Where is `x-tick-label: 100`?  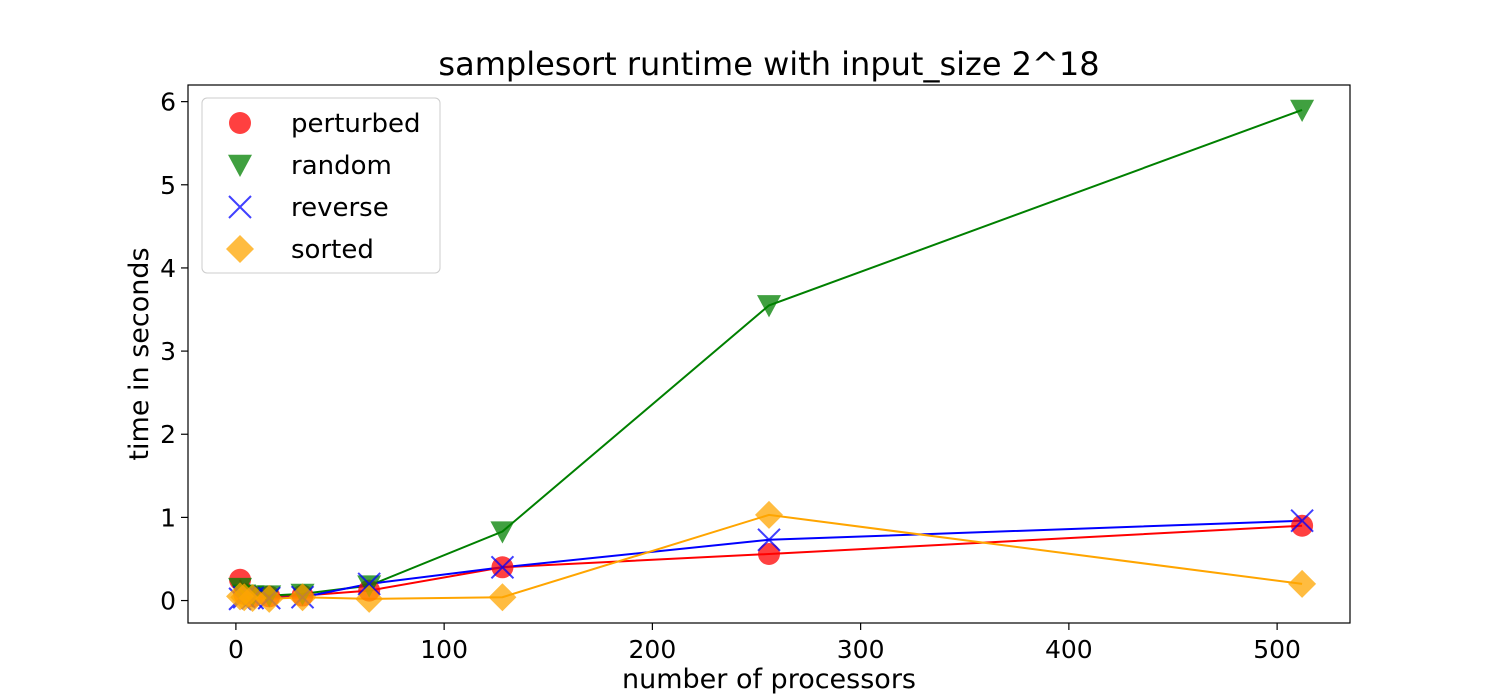
x-tick-label: 100 is located at coordinates (444, 649).